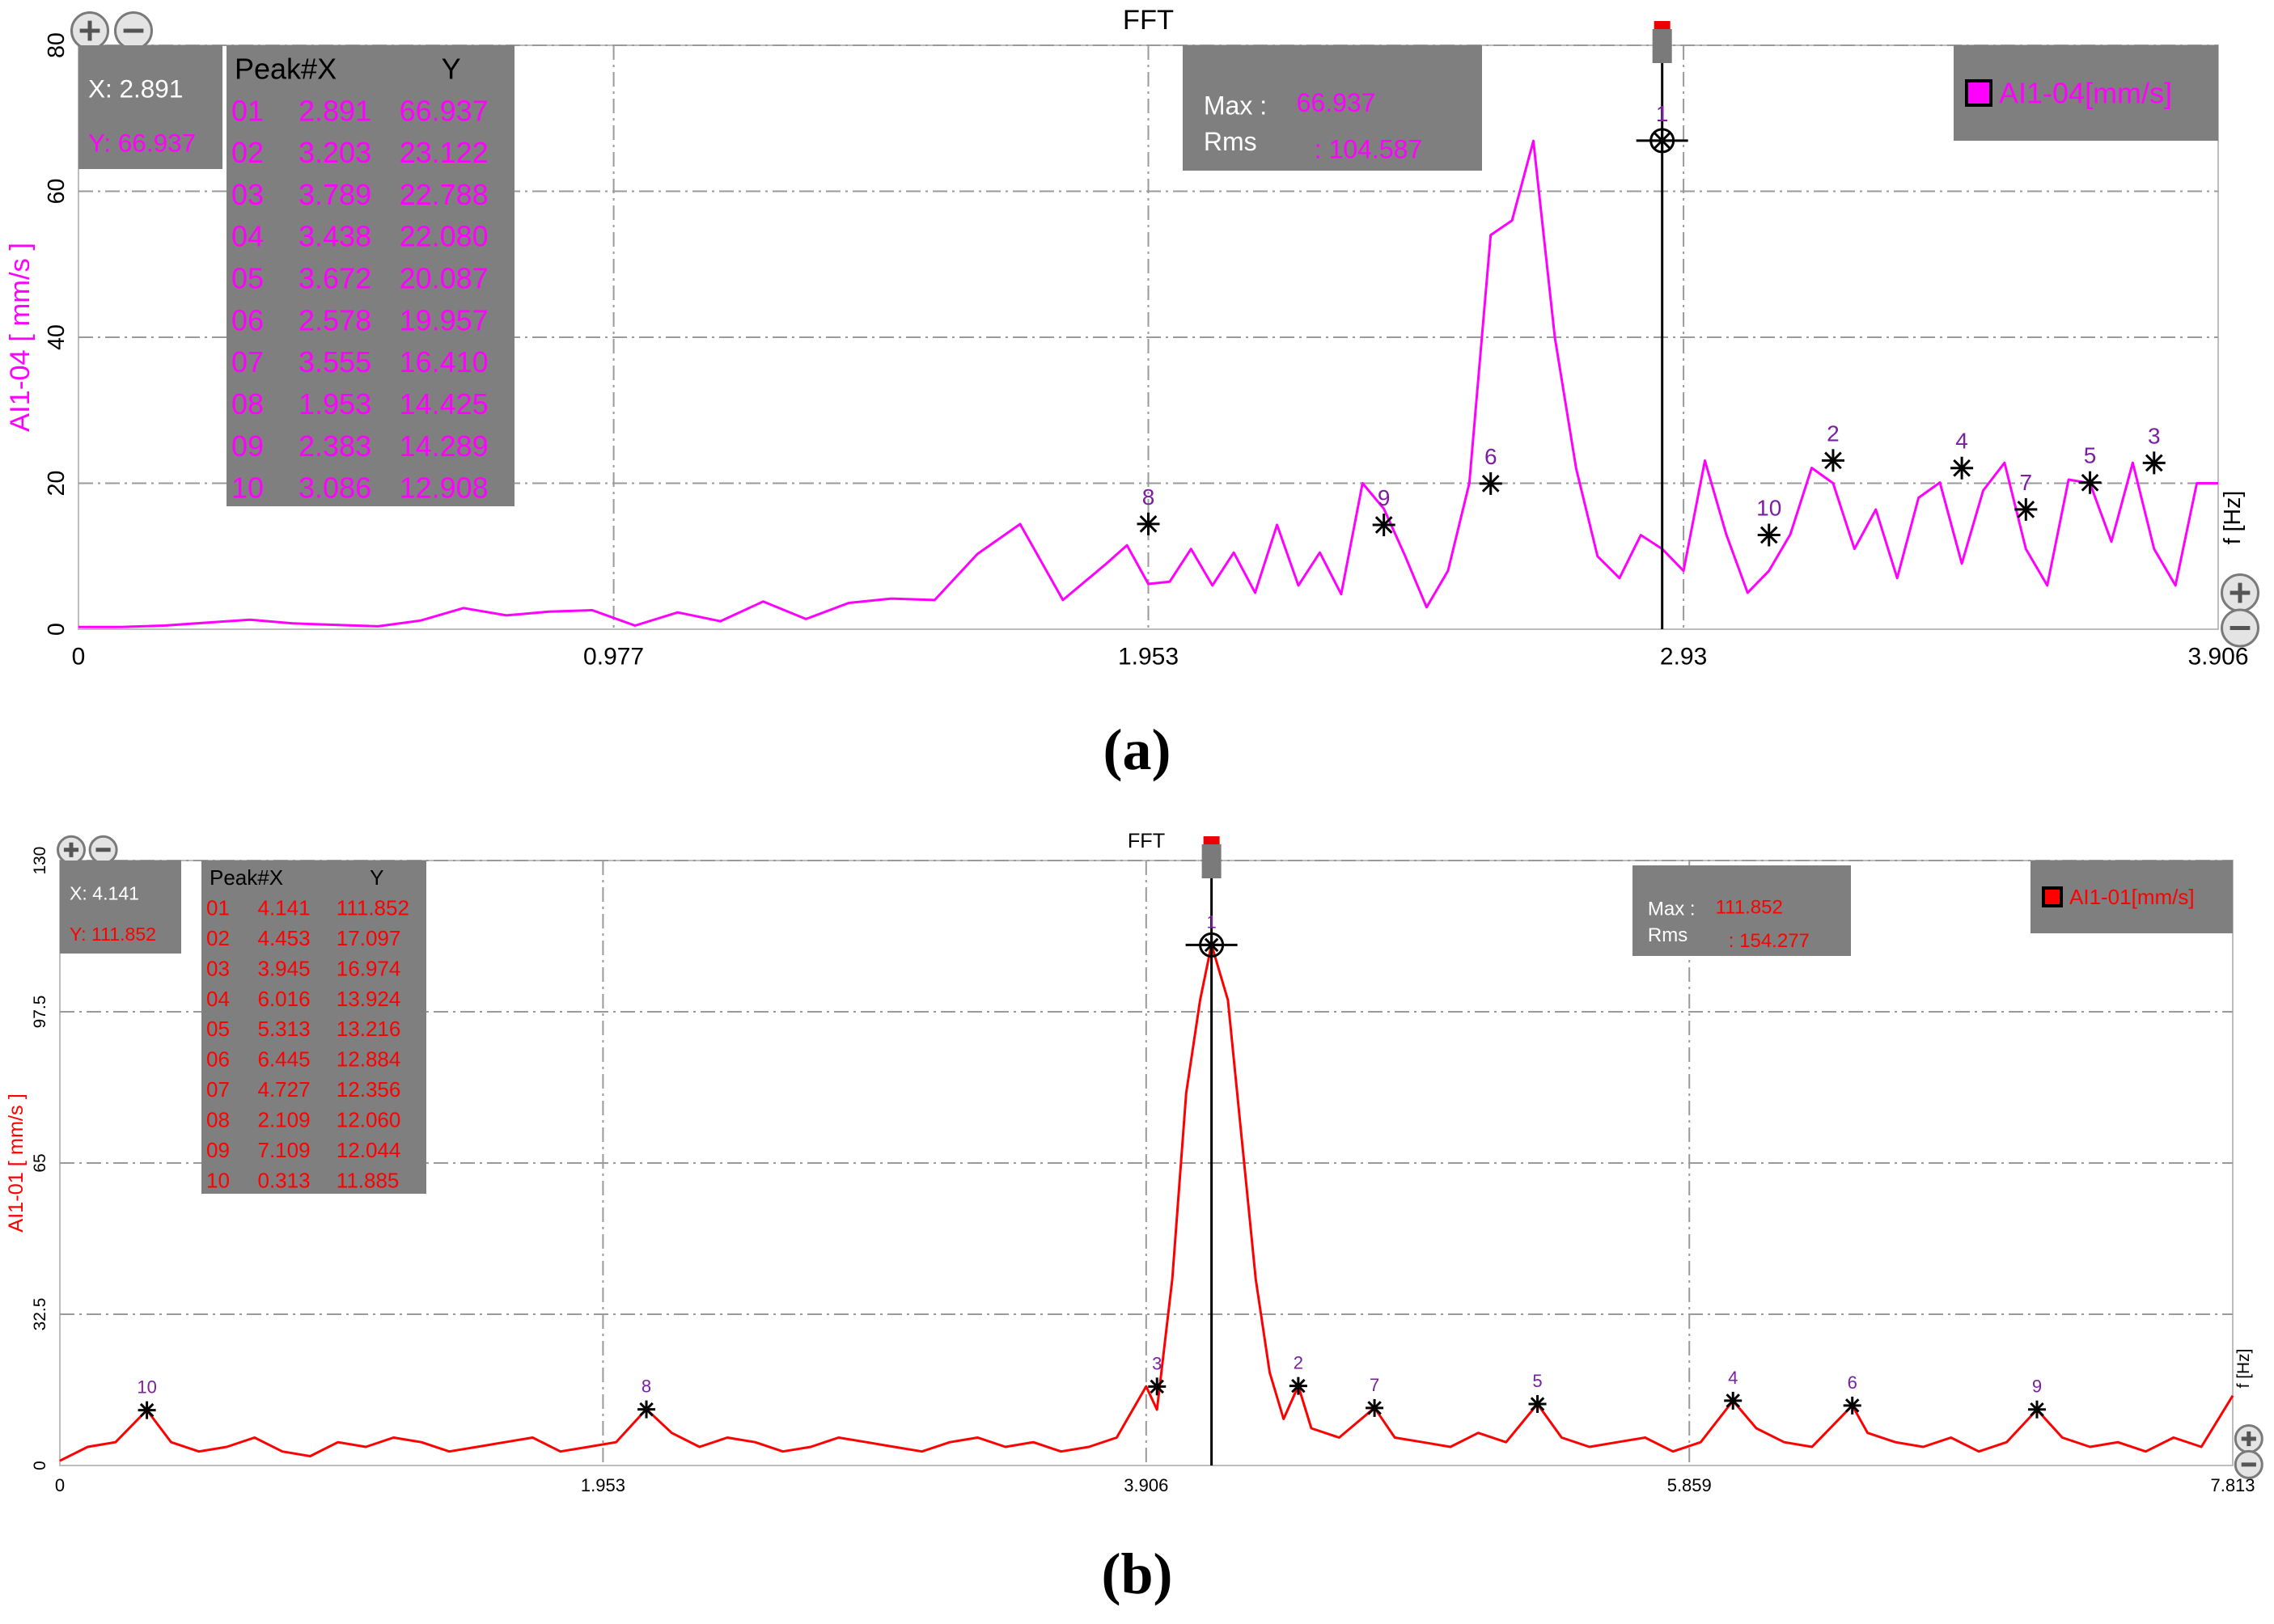 The image size is (2274, 1624). I want to click on peak-table-cell: 01, so click(218, 907).